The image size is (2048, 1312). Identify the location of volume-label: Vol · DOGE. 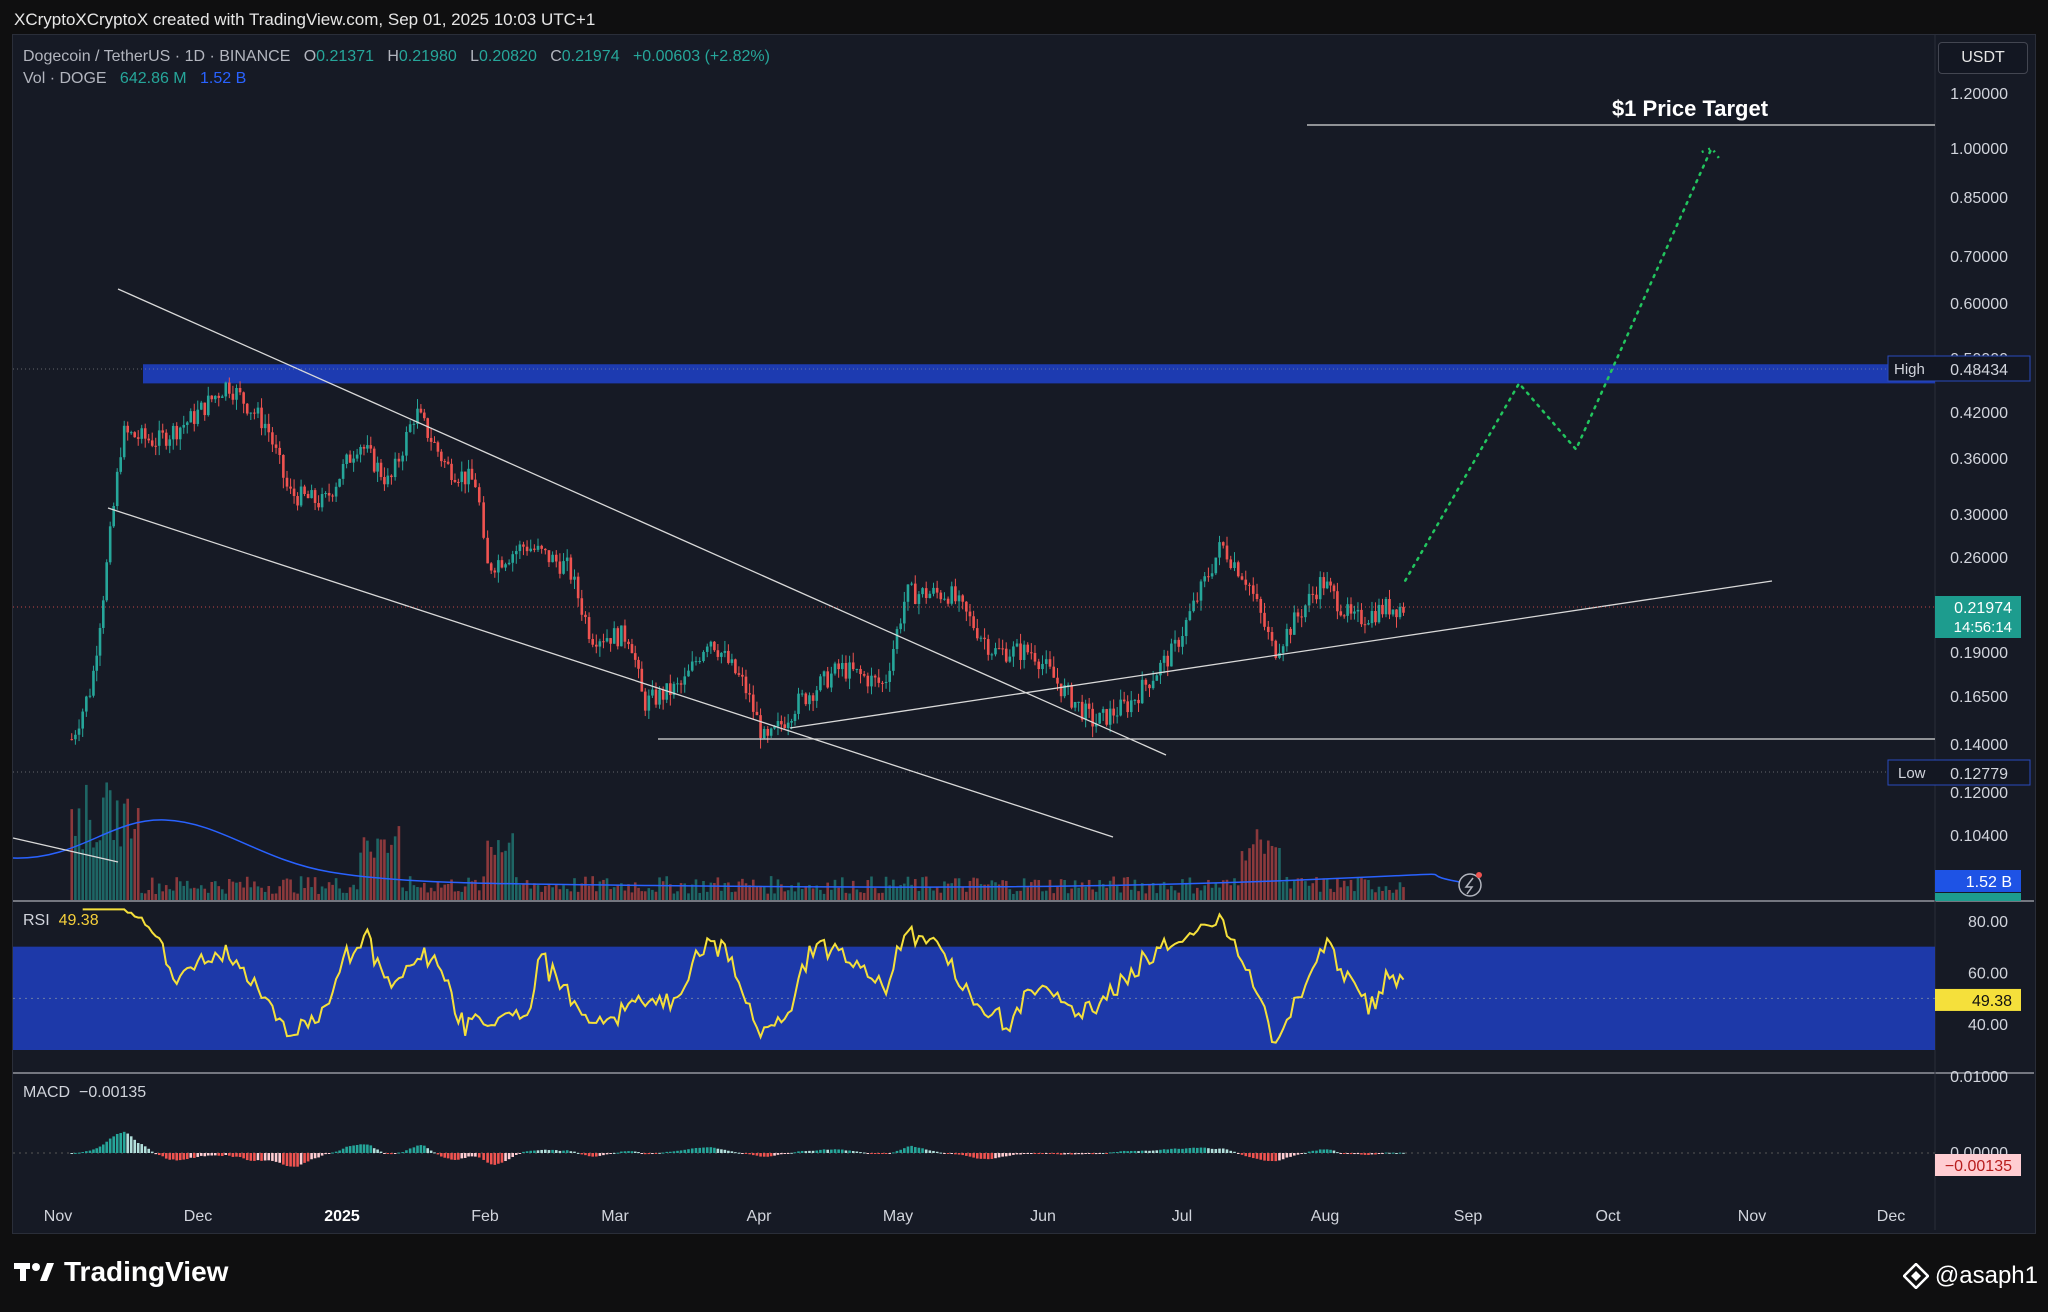
(65, 78).